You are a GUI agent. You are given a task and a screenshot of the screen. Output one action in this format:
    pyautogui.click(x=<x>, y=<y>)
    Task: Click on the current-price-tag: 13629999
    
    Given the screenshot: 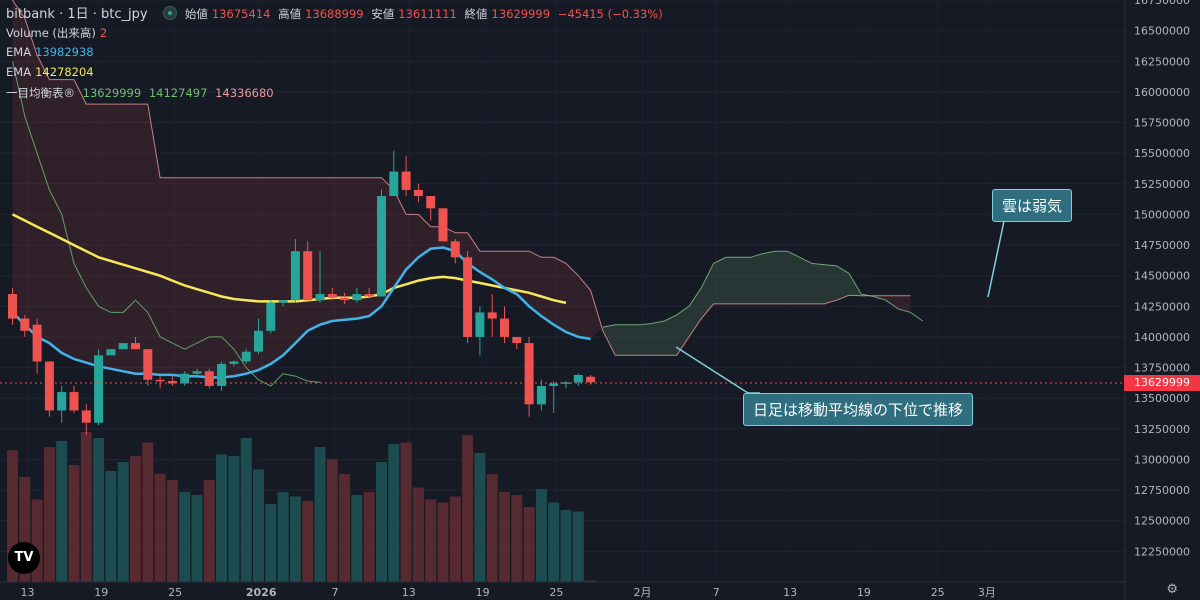 What is the action you would take?
    pyautogui.click(x=1162, y=383)
    